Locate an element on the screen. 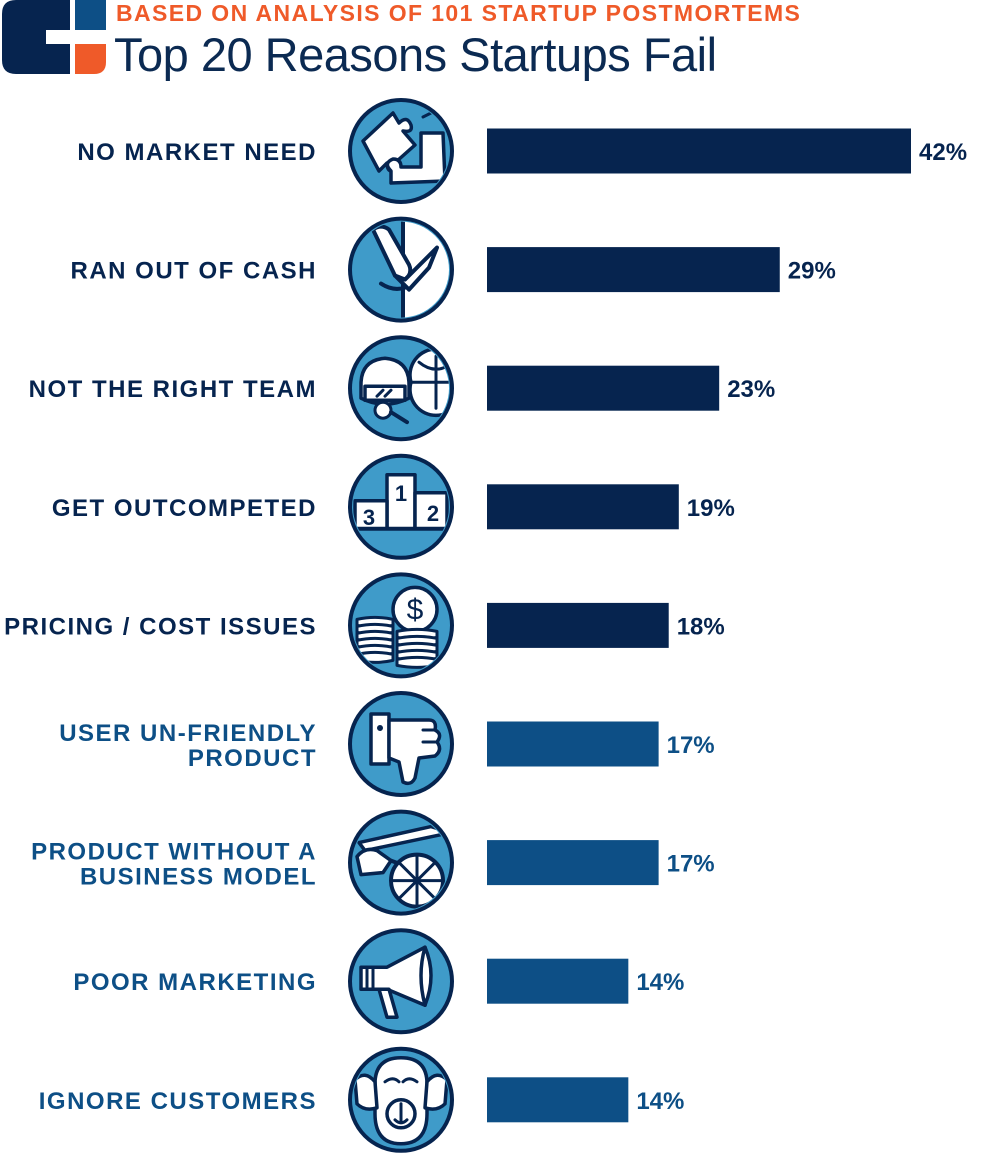 The width and height of the screenshot is (1000, 1158). icon-art: 312 is located at coordinates (401, 502).